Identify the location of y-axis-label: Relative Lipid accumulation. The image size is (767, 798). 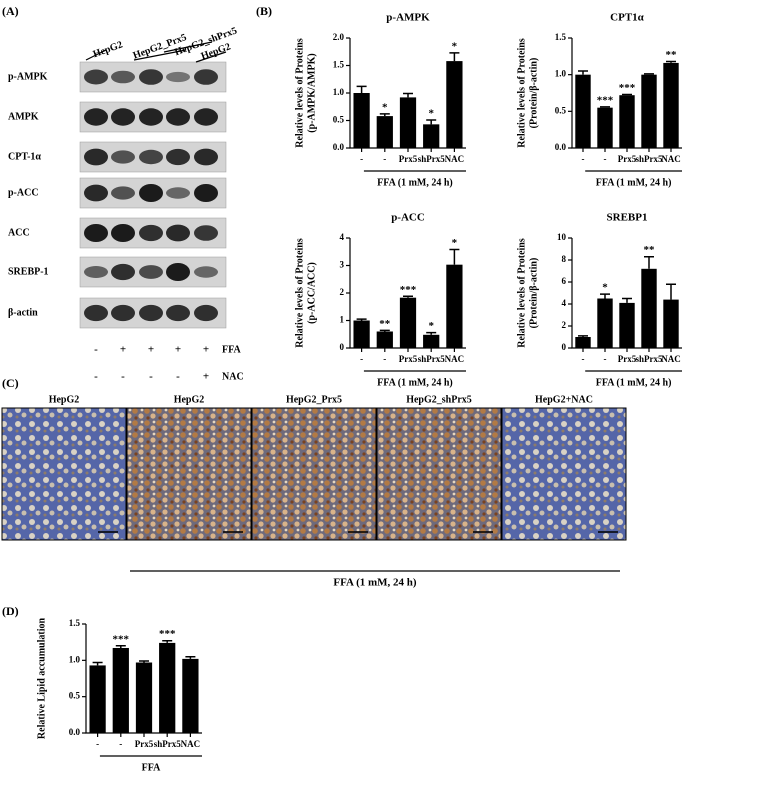
(41, 679).